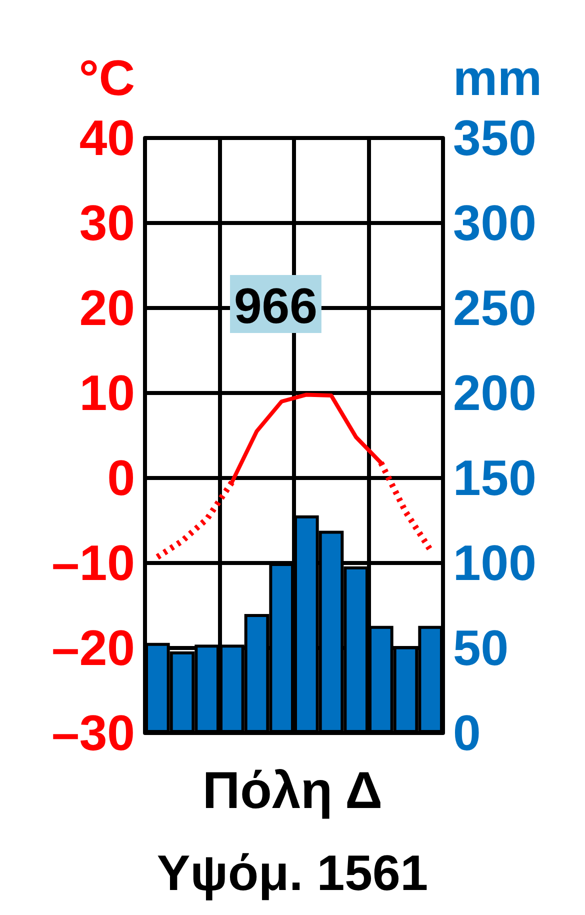 This screenshot has height=915, width=585. Describe the element at coordinates (292, 873) in the screenshot. I see `text: Υψόμ. 1561` at that location.